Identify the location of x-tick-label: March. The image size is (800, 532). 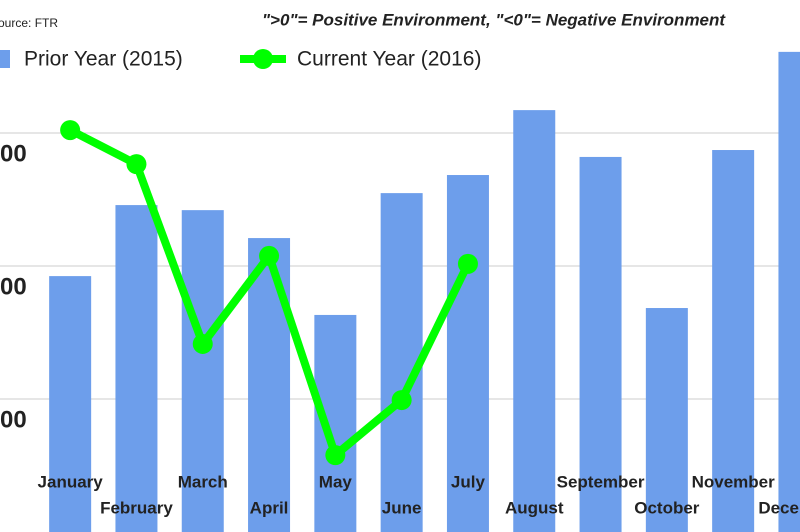
(203, 481).